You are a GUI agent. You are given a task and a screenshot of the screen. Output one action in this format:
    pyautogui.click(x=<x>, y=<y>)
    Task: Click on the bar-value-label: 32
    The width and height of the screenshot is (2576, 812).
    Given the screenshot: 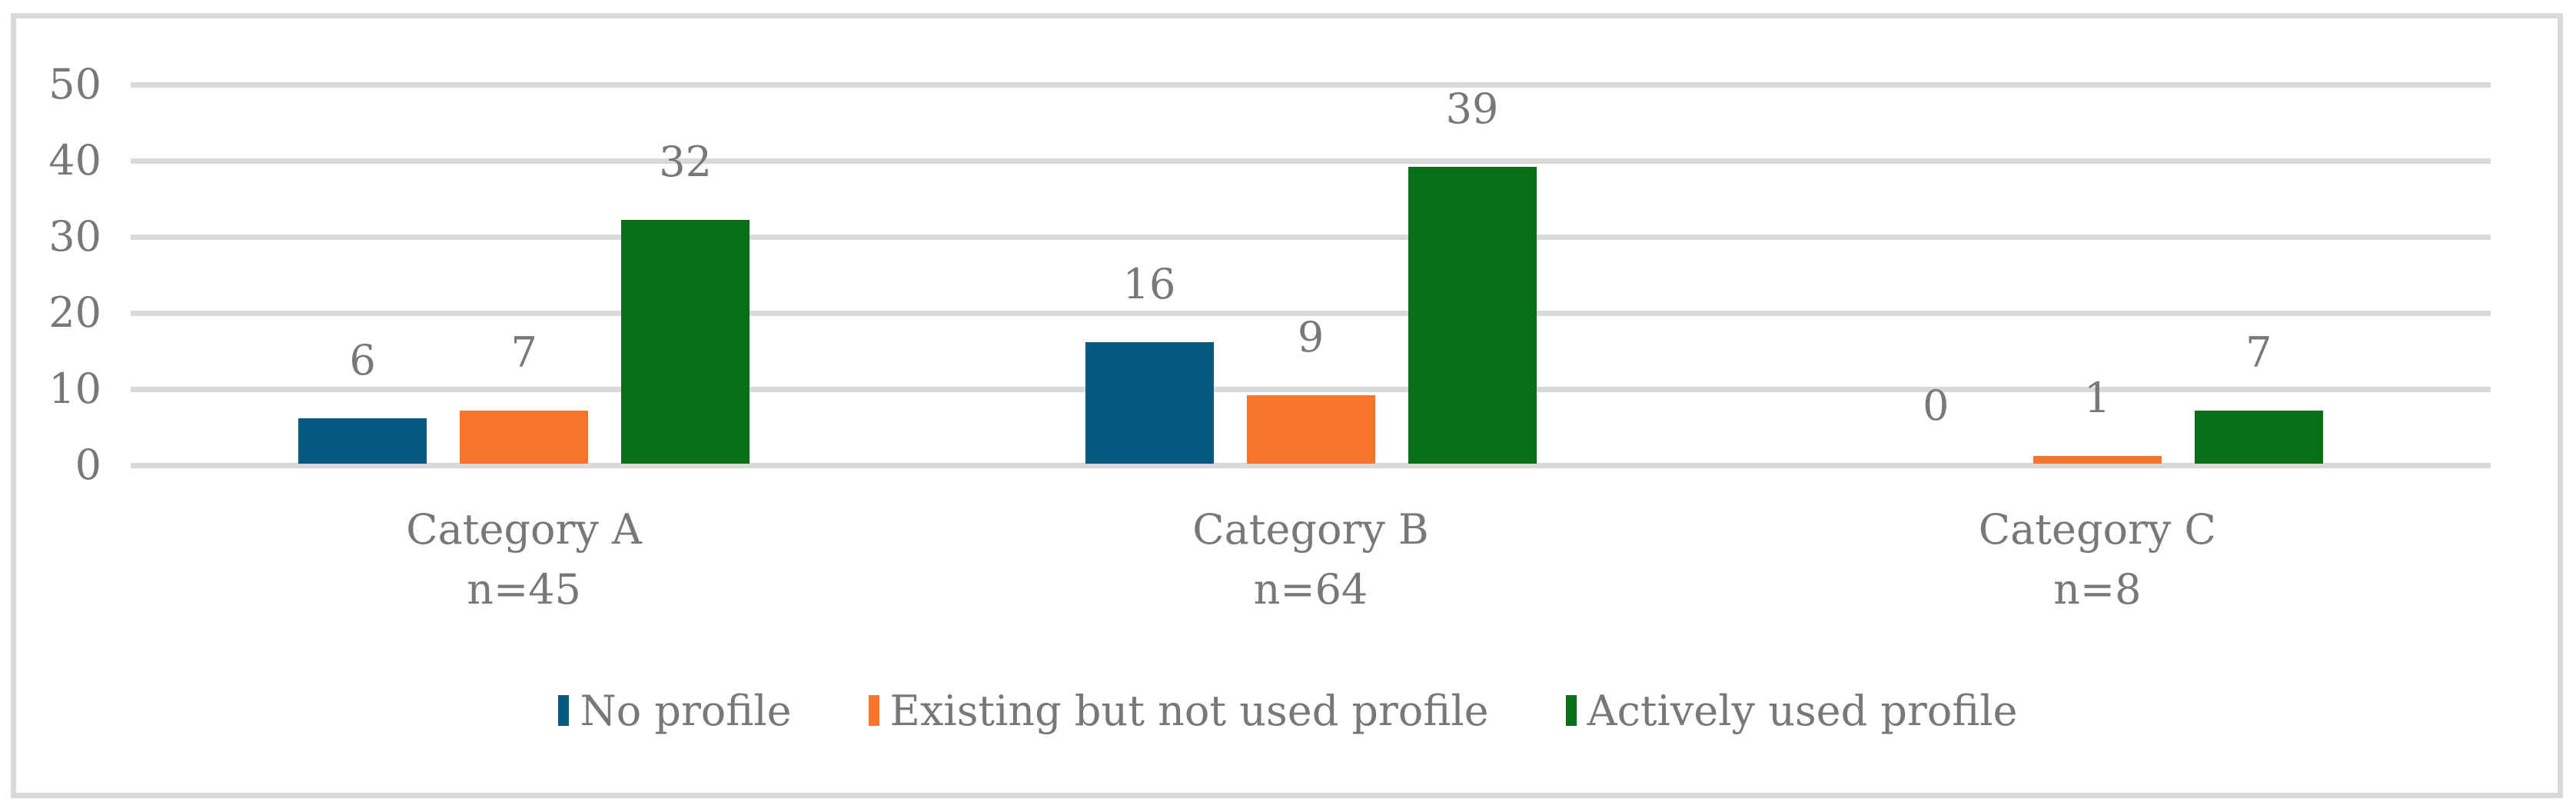 What is the action you would take?
    pyautogui.click(x=686, y=162)
    